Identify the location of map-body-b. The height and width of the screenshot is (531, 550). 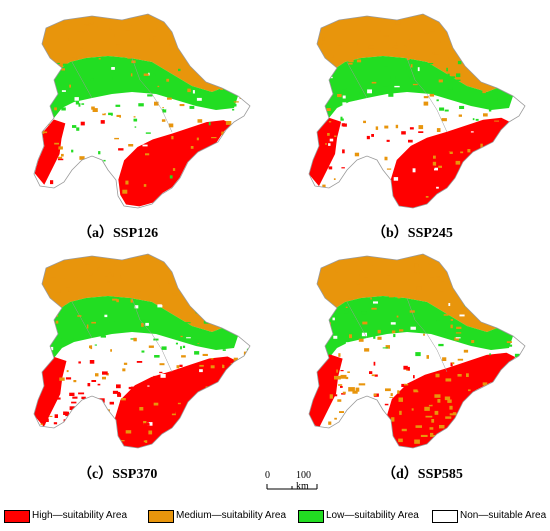
(417, 111).